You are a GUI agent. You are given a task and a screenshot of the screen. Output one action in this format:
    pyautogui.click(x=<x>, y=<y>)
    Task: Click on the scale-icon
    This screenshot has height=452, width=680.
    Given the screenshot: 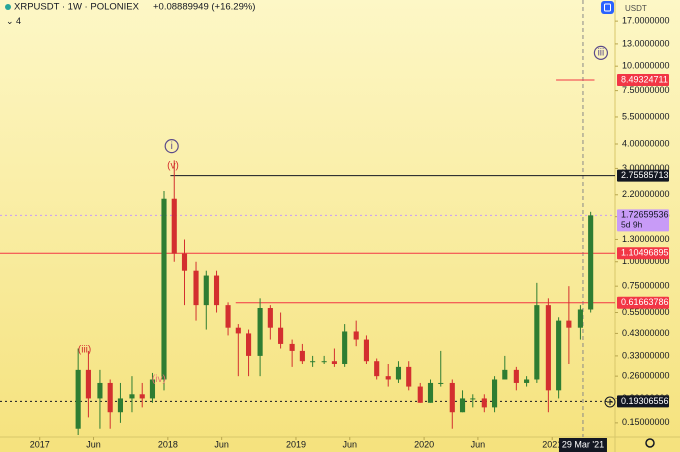 What is the action you would take?
    pyautogui.click(x=607, y=7)
    